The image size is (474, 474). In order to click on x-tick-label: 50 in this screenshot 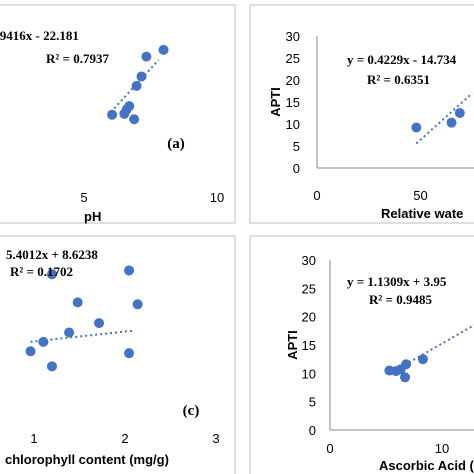, I will do `click(420, 195)`.